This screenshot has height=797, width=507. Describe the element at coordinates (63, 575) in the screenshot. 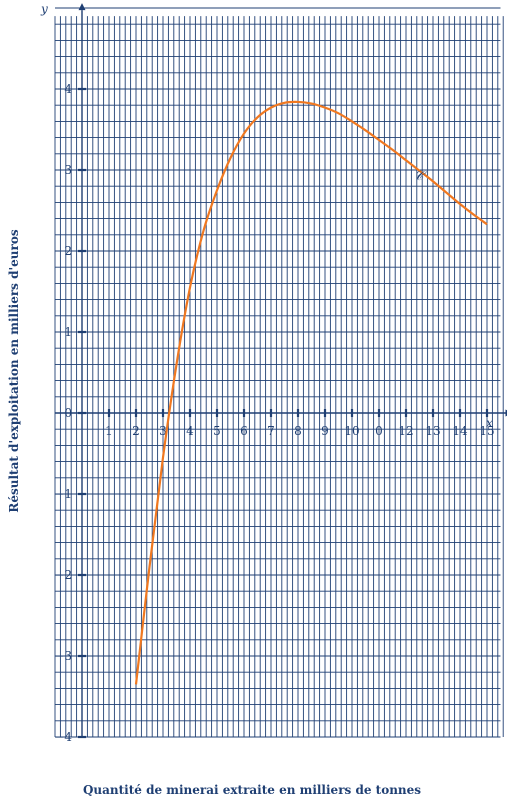

I see `y-tick-label: −2` at that location.